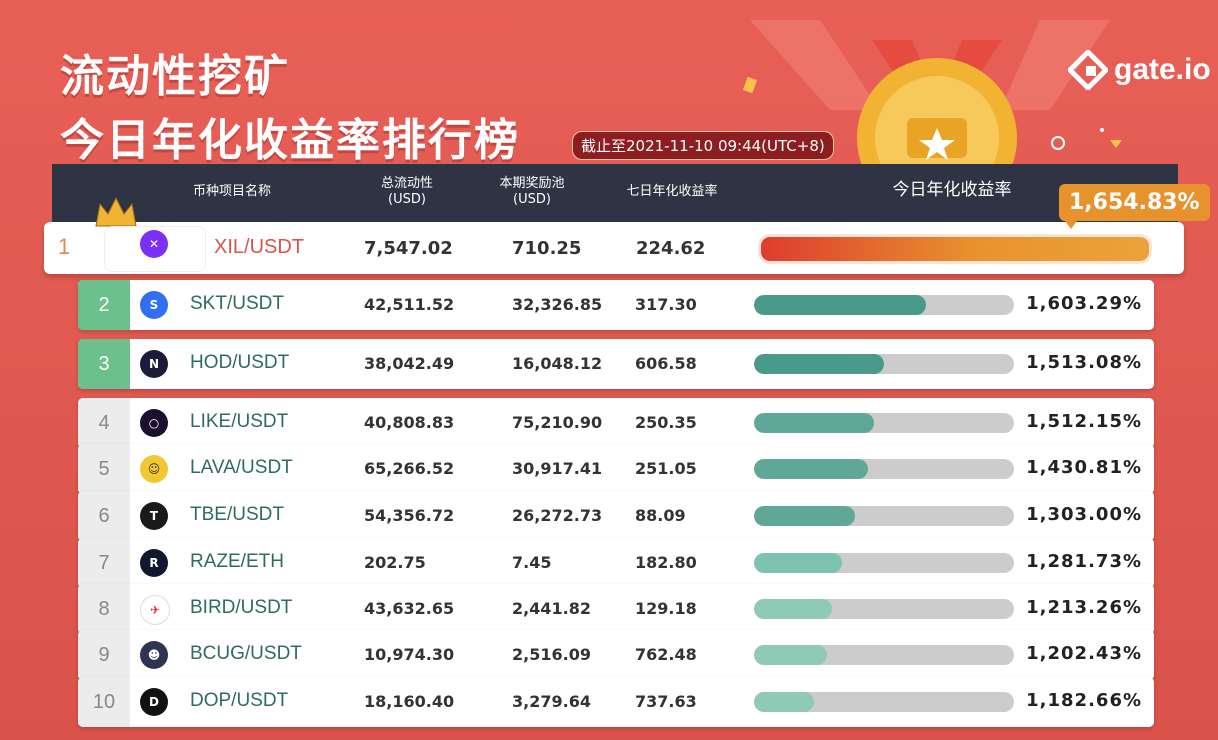  Describe the element at coordinates (672, 191) in the screenshot. I see `header-apy7: 七日年化收益率` at that location.